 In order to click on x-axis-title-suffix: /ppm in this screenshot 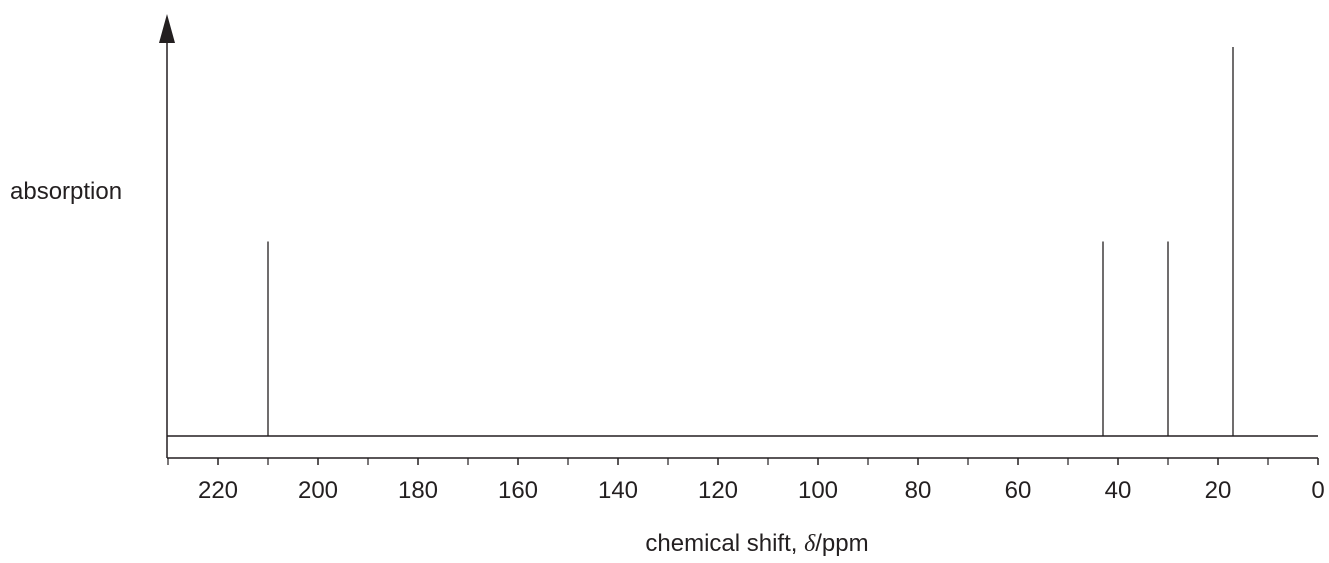, I will do `click(841, 543)`.